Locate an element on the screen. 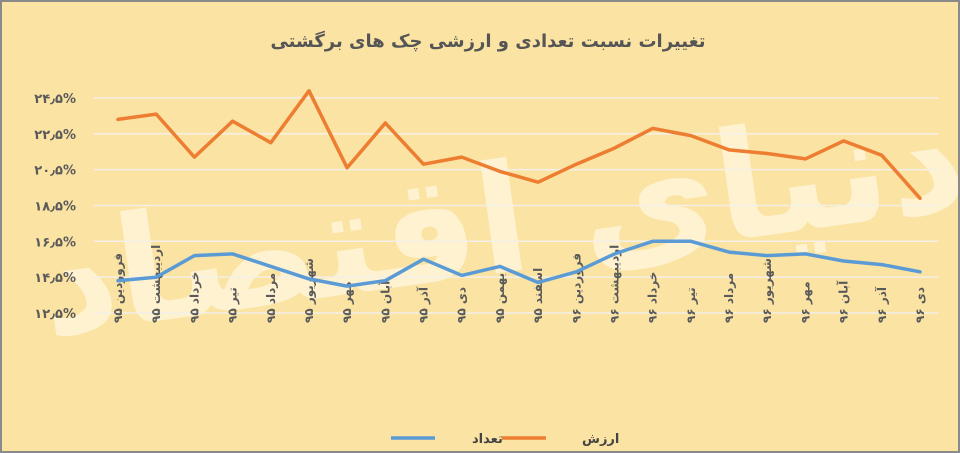  legend-label: ارزش is located at coordinates (600, 439).